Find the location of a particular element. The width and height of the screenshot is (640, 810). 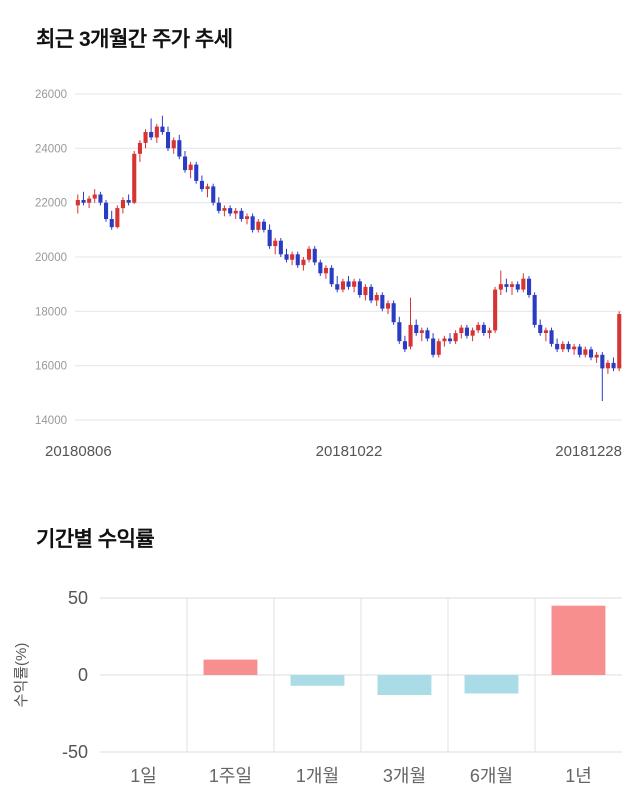

svg-text: 20180806 is located at coordinates (78, 451).